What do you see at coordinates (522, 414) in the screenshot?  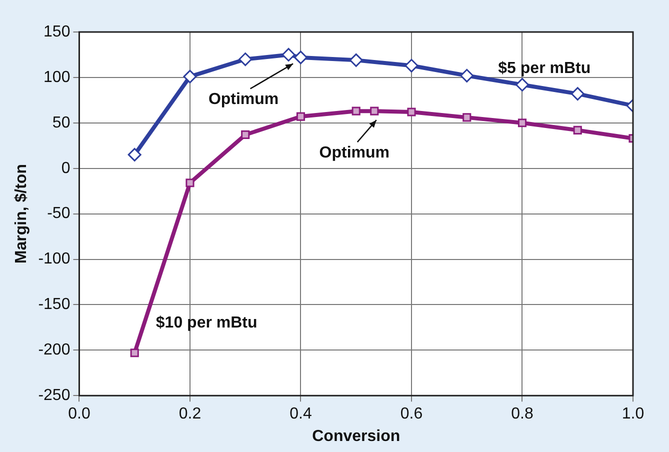 I see `x-tick-label: 0.8` at bounding box center [522, 414].